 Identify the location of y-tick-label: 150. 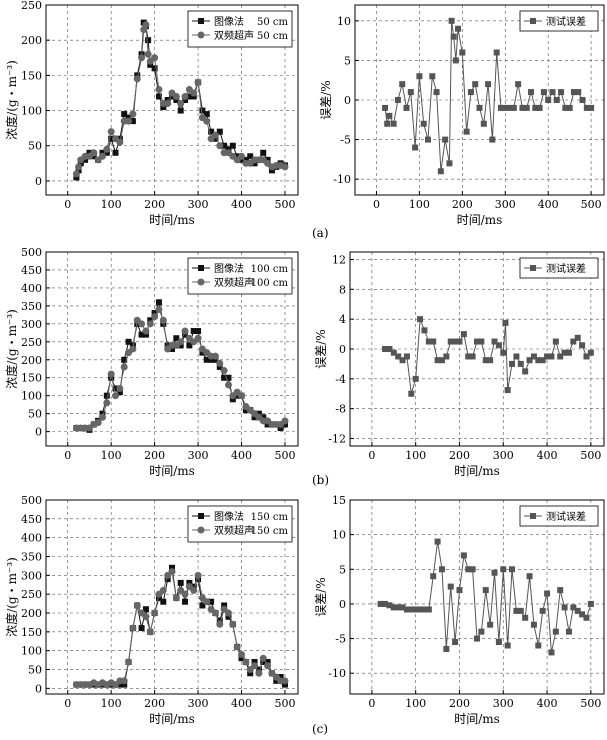
(31, 75).